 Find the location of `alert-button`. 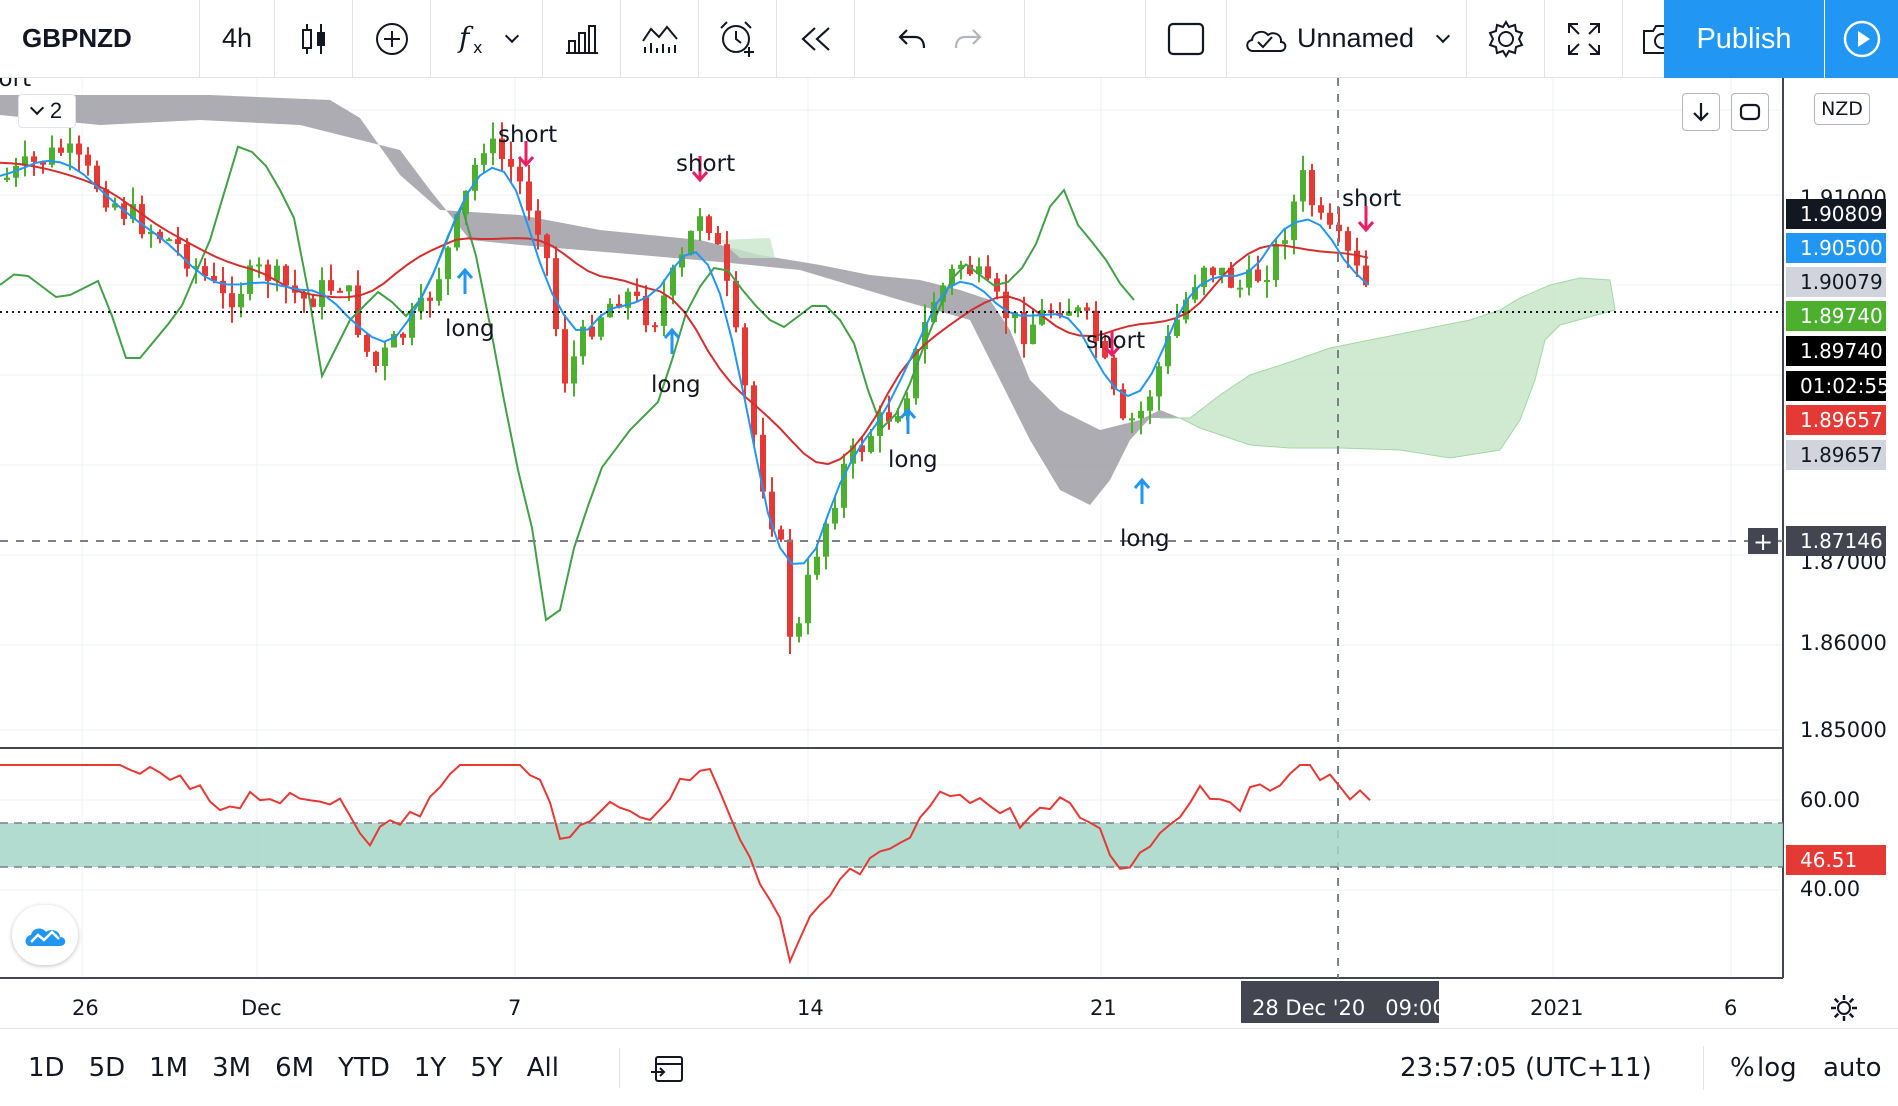

alert-button is located at coordinates (738, 39).